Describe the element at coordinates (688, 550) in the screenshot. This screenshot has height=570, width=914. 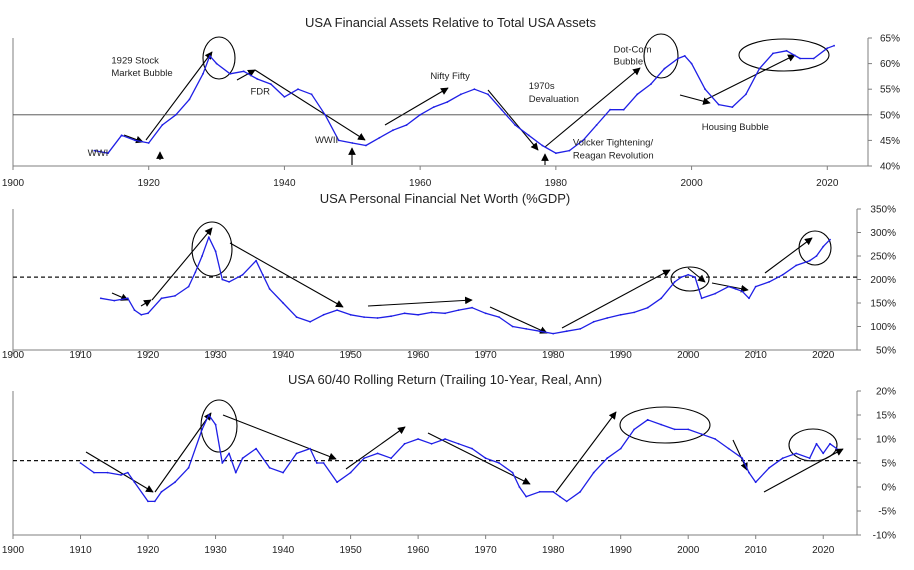
I see `x-tick-label: 2000` at that location.